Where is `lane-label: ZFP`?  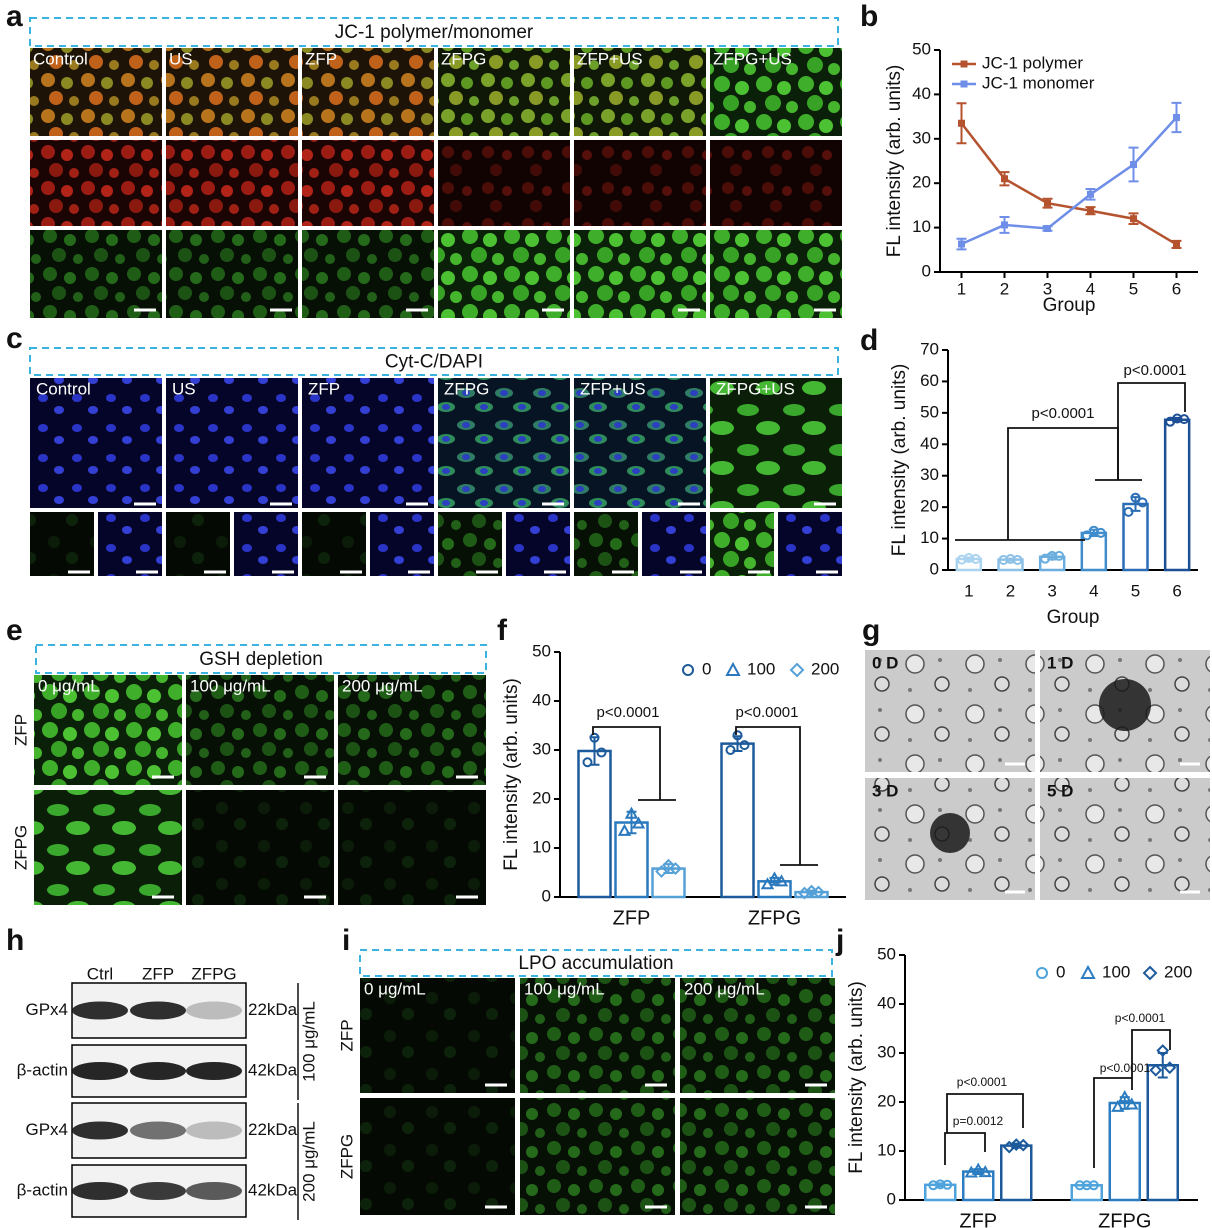
lane-label: ZFP is located at coordinates (158, 973).